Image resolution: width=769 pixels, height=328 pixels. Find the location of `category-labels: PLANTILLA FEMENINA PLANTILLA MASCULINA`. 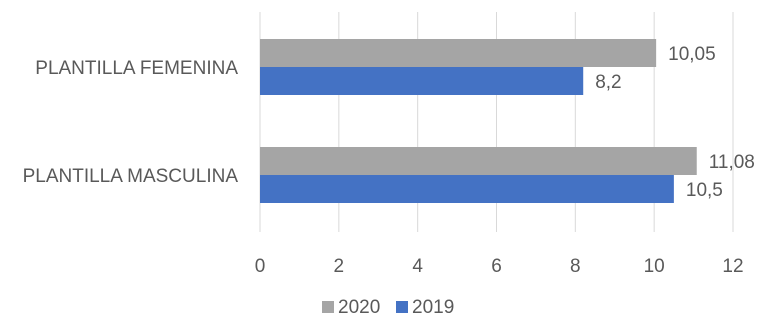

category-labels: PLANTILLA FEMENINA PLANTILLA MASCULINA is located at coordinates (131, 122).